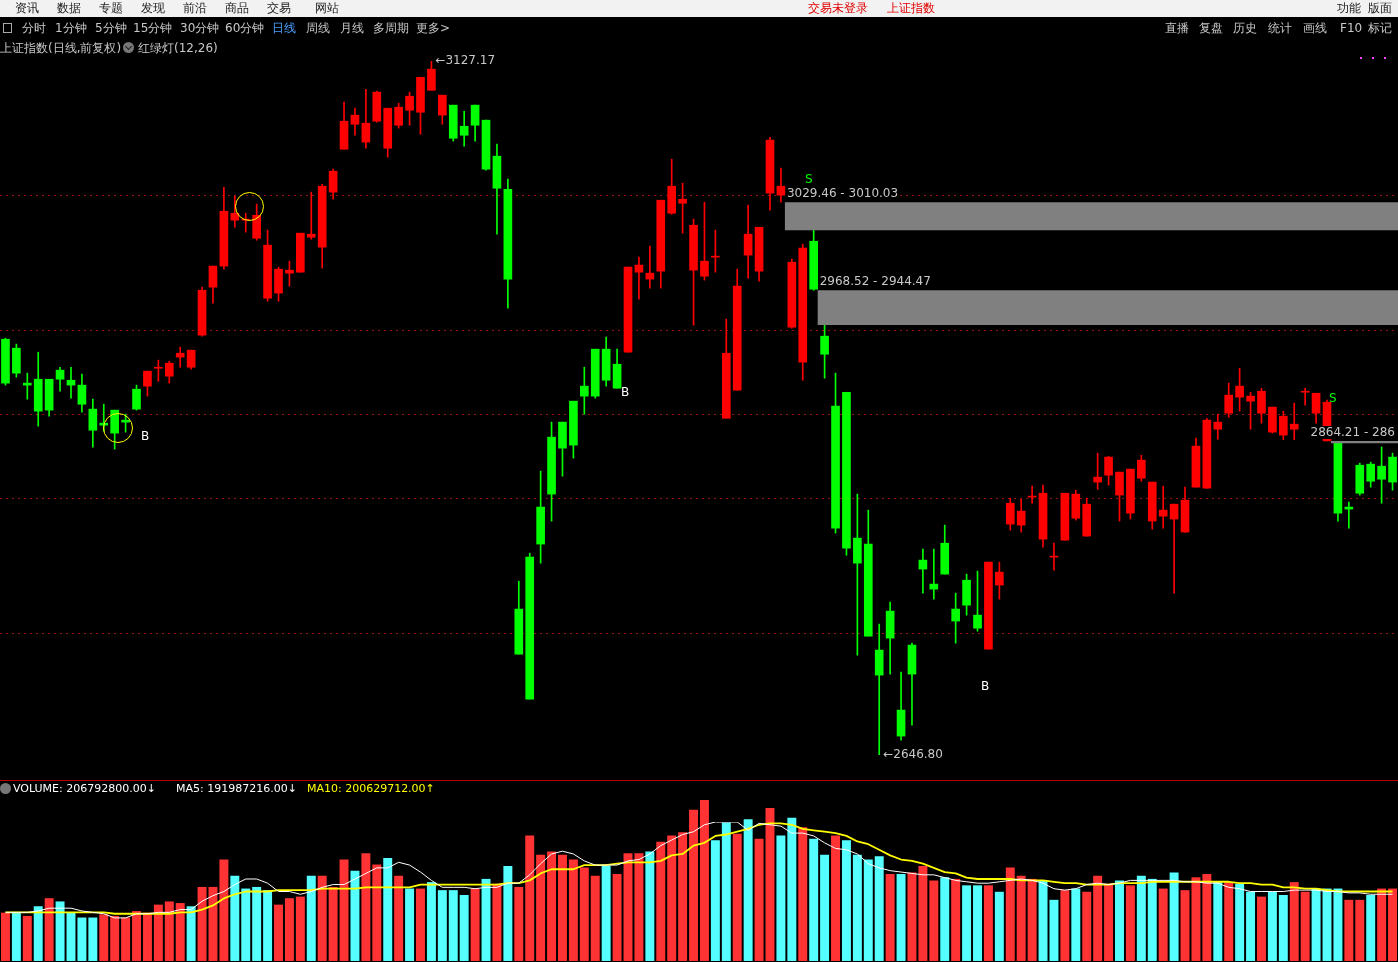 Image resolution: width=1398 pixels, height=962 pixels. What do you see at coordinates (1211, 28) in the screenshot?
I see `text: 复盘` at bounding box center [1211, 28].